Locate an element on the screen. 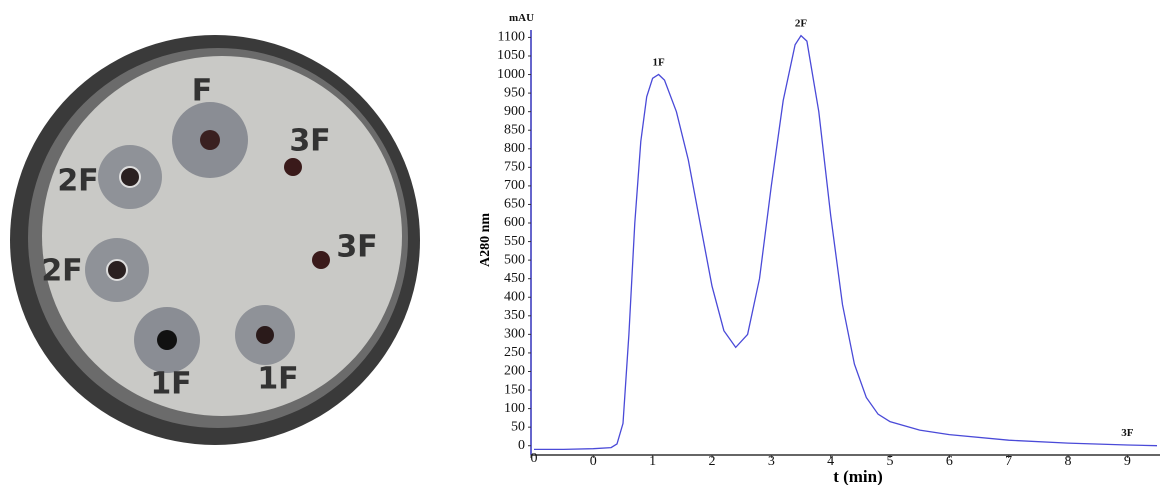 This screenshot has height=485, width=1162. x-tick-label: 9 is located at coordinates (1127, 461).